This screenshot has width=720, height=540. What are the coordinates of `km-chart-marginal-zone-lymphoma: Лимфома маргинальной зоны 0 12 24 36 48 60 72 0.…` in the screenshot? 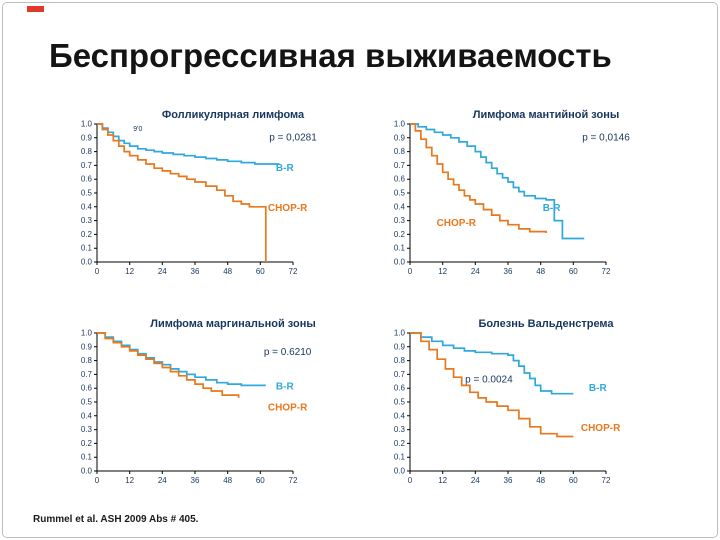 It's located at (213, 405).